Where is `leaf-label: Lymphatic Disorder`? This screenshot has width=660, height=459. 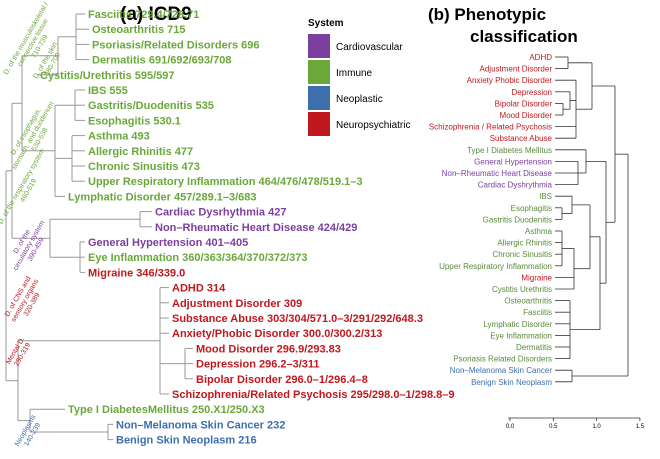 leaf-label: Lymphatic Disorder is located at coordinates (517, 324).